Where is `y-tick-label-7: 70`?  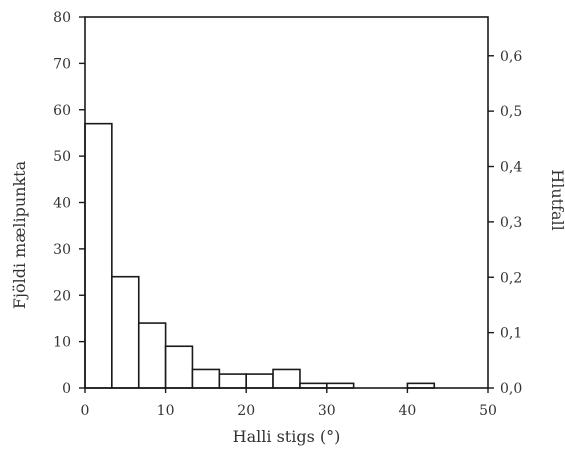
y-tick-label-7: 70 is located at coordinates (62, 64).